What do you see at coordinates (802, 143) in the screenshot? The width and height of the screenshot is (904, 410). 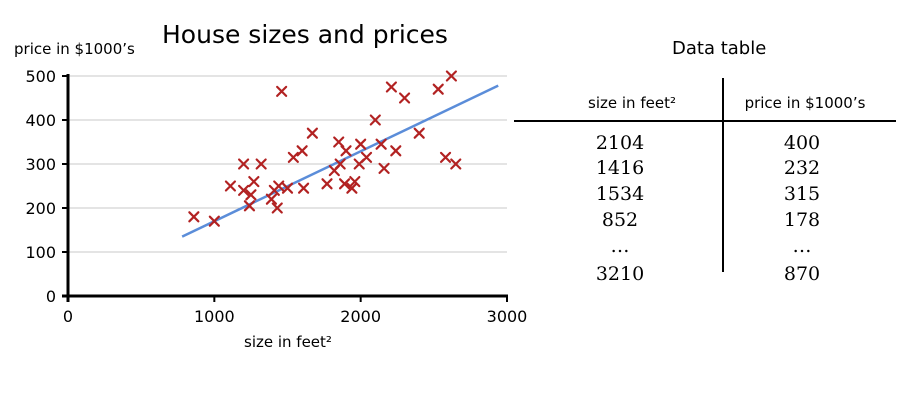 I see `table-cell: 400` at bounding box center [802, 143].